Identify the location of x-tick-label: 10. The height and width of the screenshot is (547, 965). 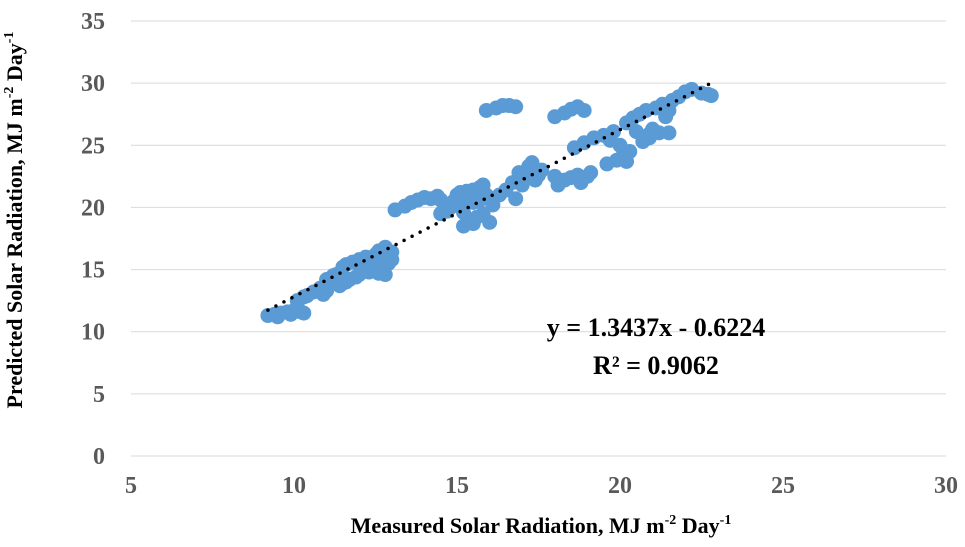
(294, 486).